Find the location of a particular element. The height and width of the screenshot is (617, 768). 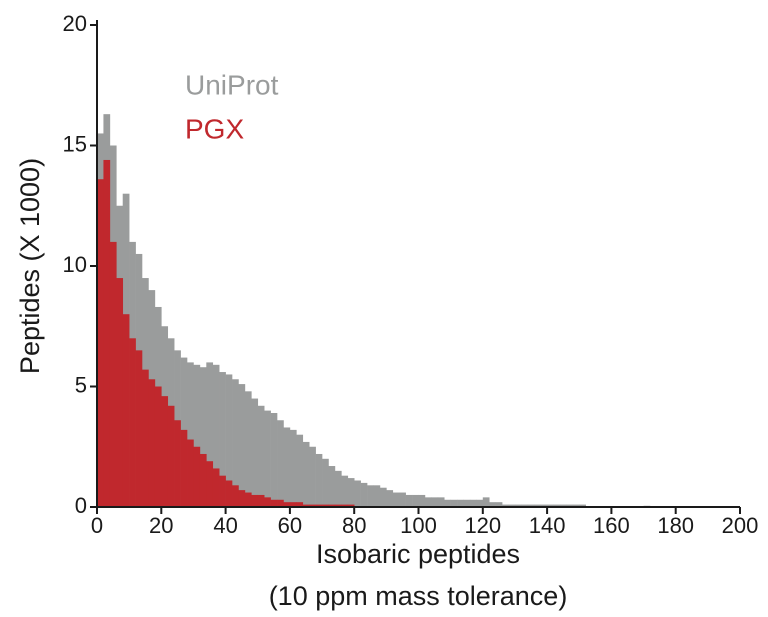

x-tick-label: 40 is located at coordinates (225, 525).